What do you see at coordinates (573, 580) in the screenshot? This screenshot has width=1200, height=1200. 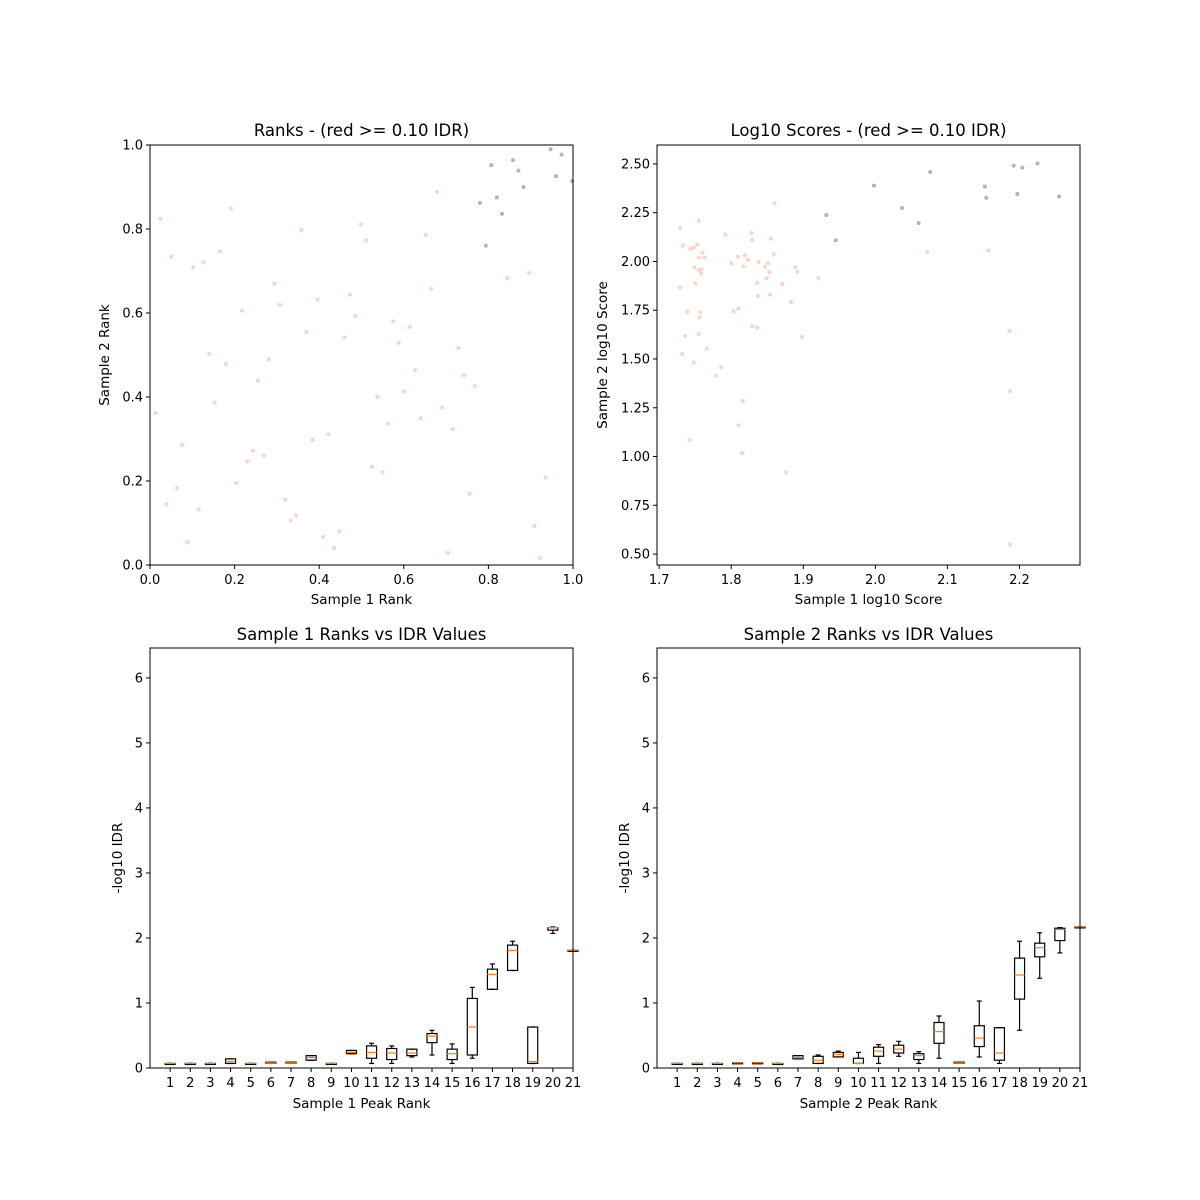 I see `x-tick-label: 1.0` at bounding box center [573, 580].